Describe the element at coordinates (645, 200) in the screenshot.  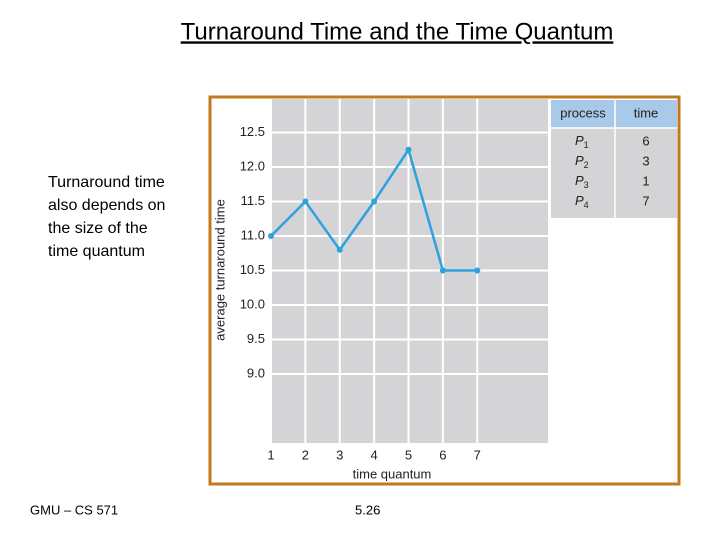
I see `process-time: 7` at that location.